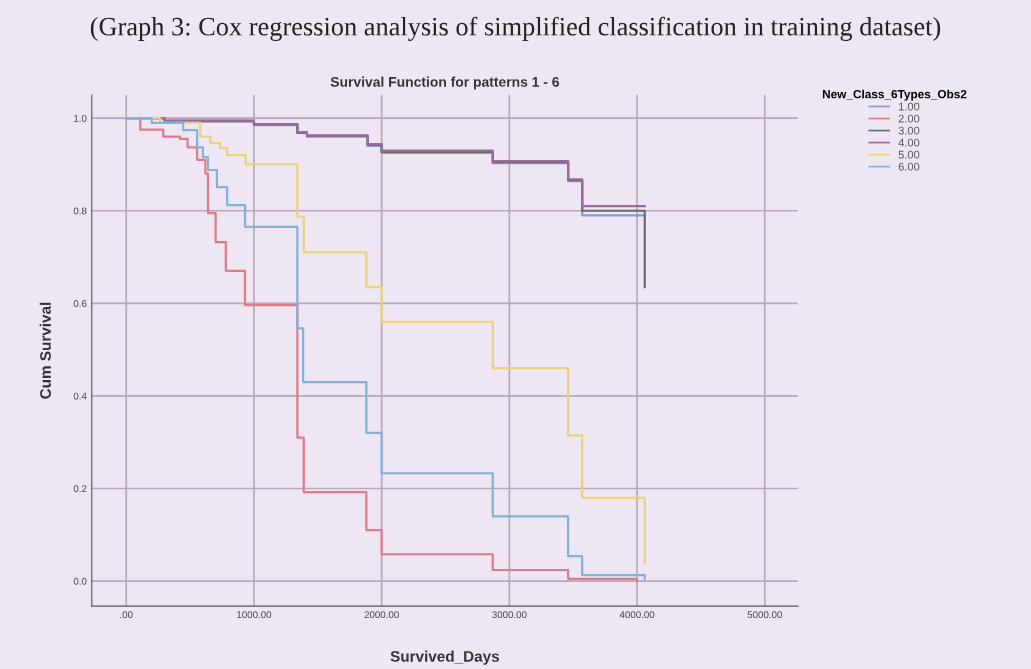 The height and width of the screenshot is (669, 1031). What do you see at coordinates (764, 615) in the screenshot?
I see `x-tick-label: 5000.00` at bounding box center [764, 615].